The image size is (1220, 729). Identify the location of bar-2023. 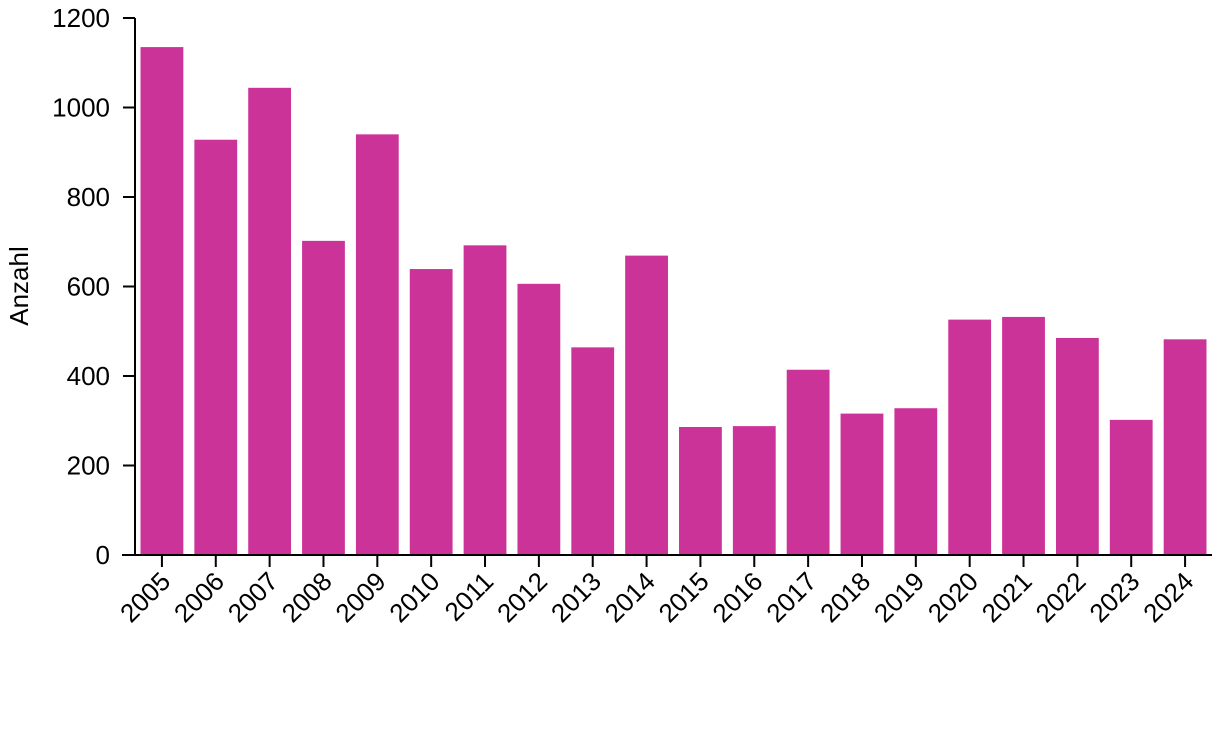
(1131, 487).